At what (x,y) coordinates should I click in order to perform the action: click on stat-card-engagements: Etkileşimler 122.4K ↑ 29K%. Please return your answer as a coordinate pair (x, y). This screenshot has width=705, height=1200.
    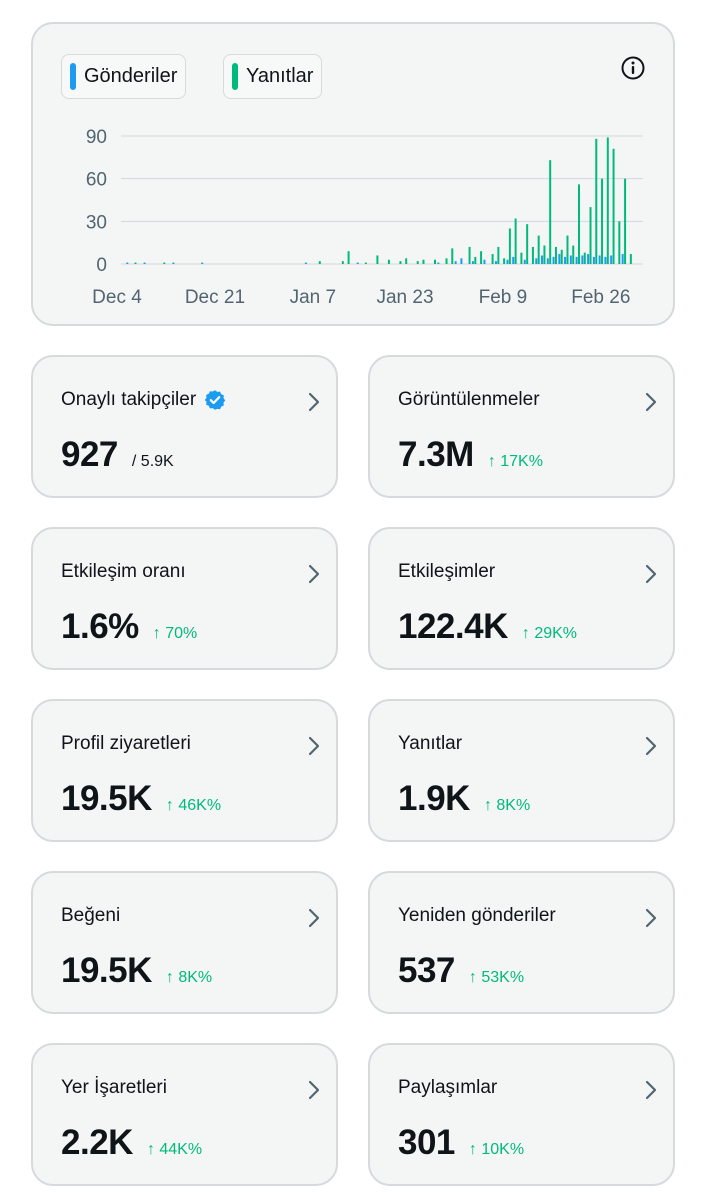
    Looking at the image, I should click on (521, 598).